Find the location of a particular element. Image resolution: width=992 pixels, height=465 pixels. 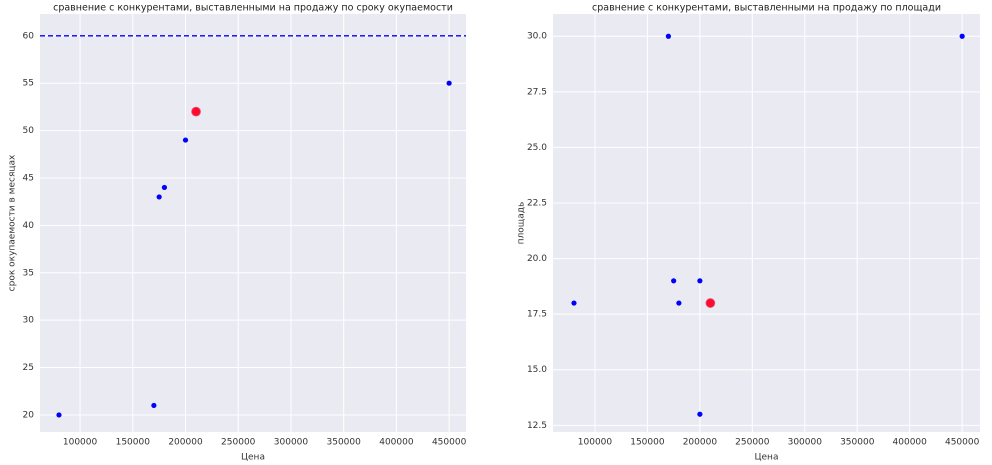

y-tick-label: 25 is located at coordinates (28, 368).